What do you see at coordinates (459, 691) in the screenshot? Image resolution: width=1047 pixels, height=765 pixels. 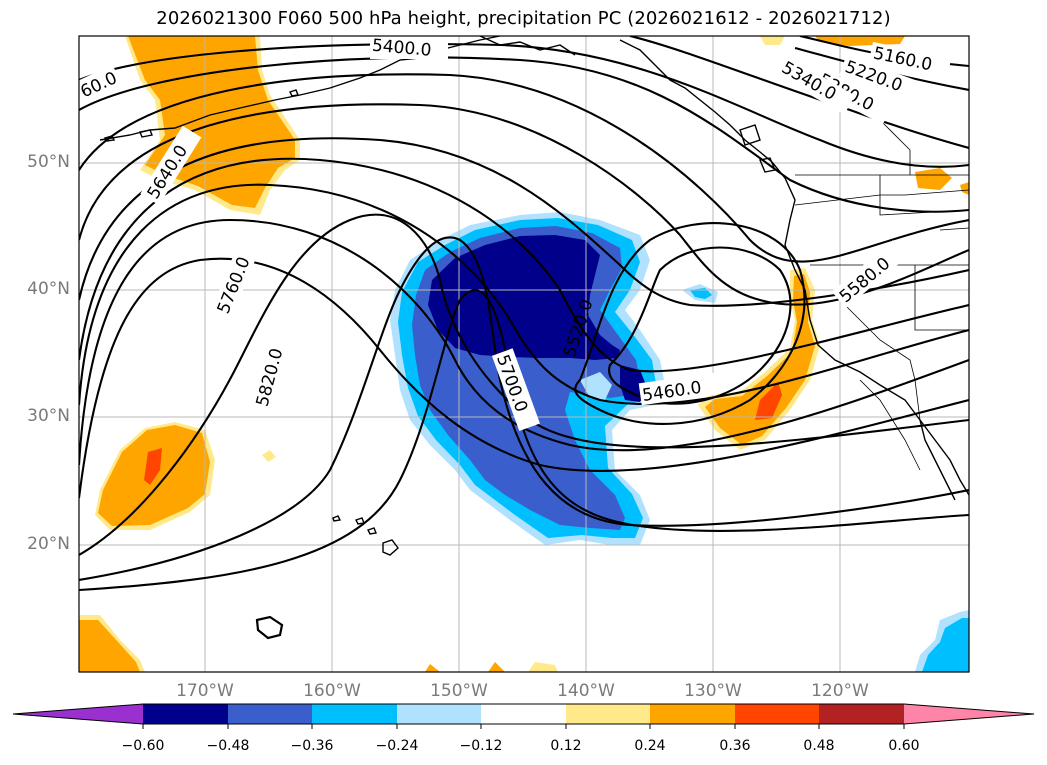 I see `lon-label-150w: 150°W` at bounding box center [459, 691].